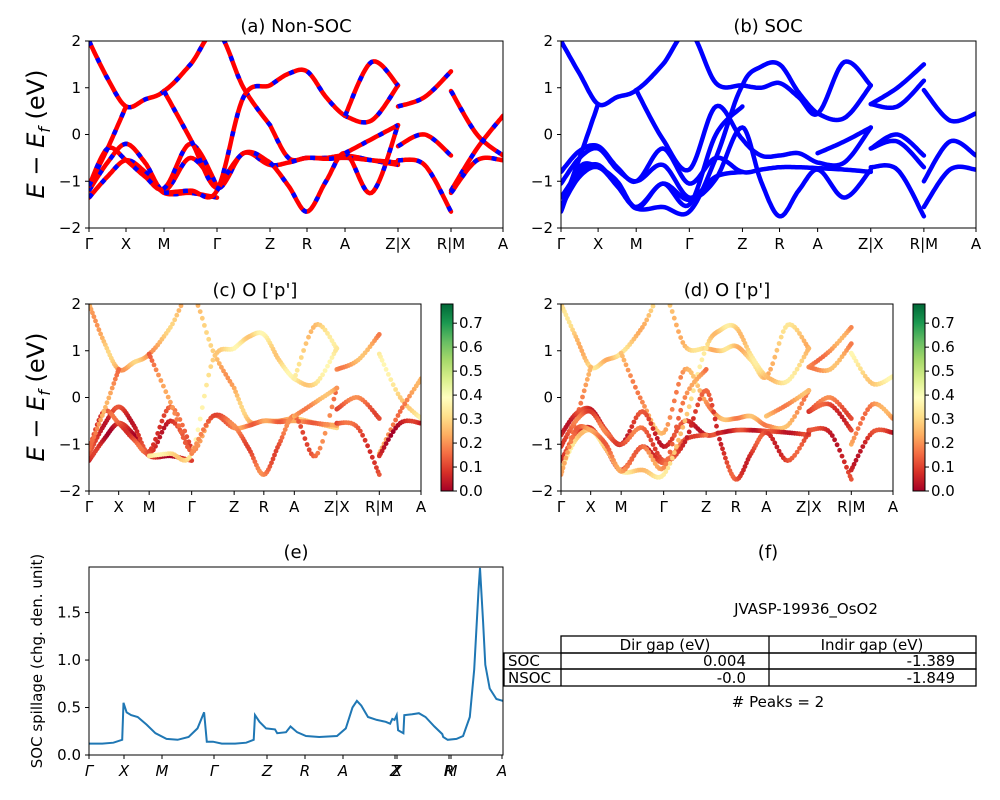 The height and width of the screenshot is (800, 1000). Describe the element at coordinates (548, 135) in the screenshot. I see `y-tick-label: 0` at that location.